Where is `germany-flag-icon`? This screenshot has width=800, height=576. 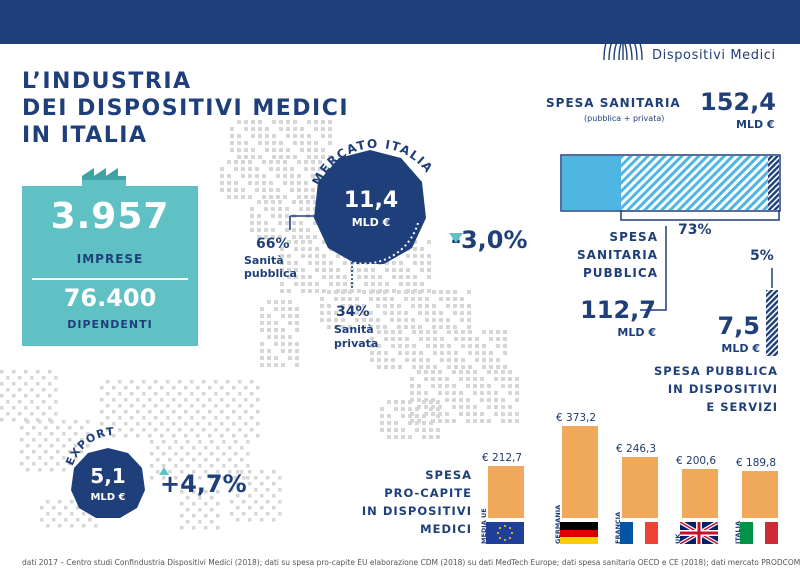
germany-flag-icon is located at coordinates (579, 533).